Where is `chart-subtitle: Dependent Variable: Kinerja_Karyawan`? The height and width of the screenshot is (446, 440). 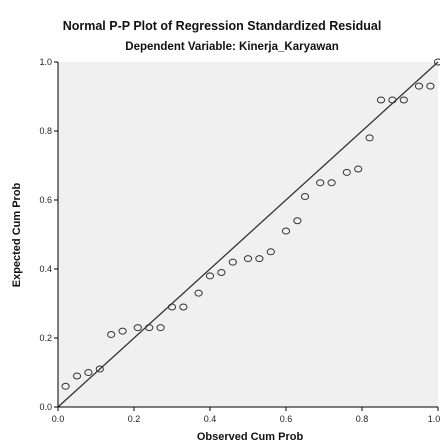
chart-subtitle: Dependent Variable: Kinerja_Karyawan is located at coordinates (231, 47).